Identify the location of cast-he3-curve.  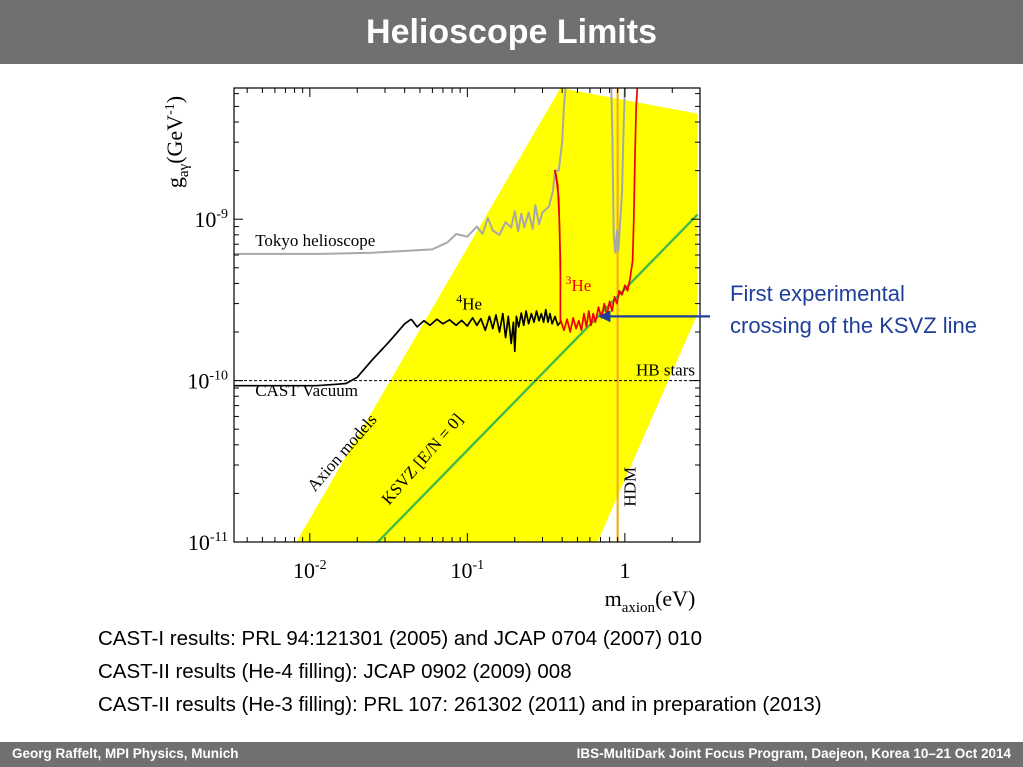
(596, 210).